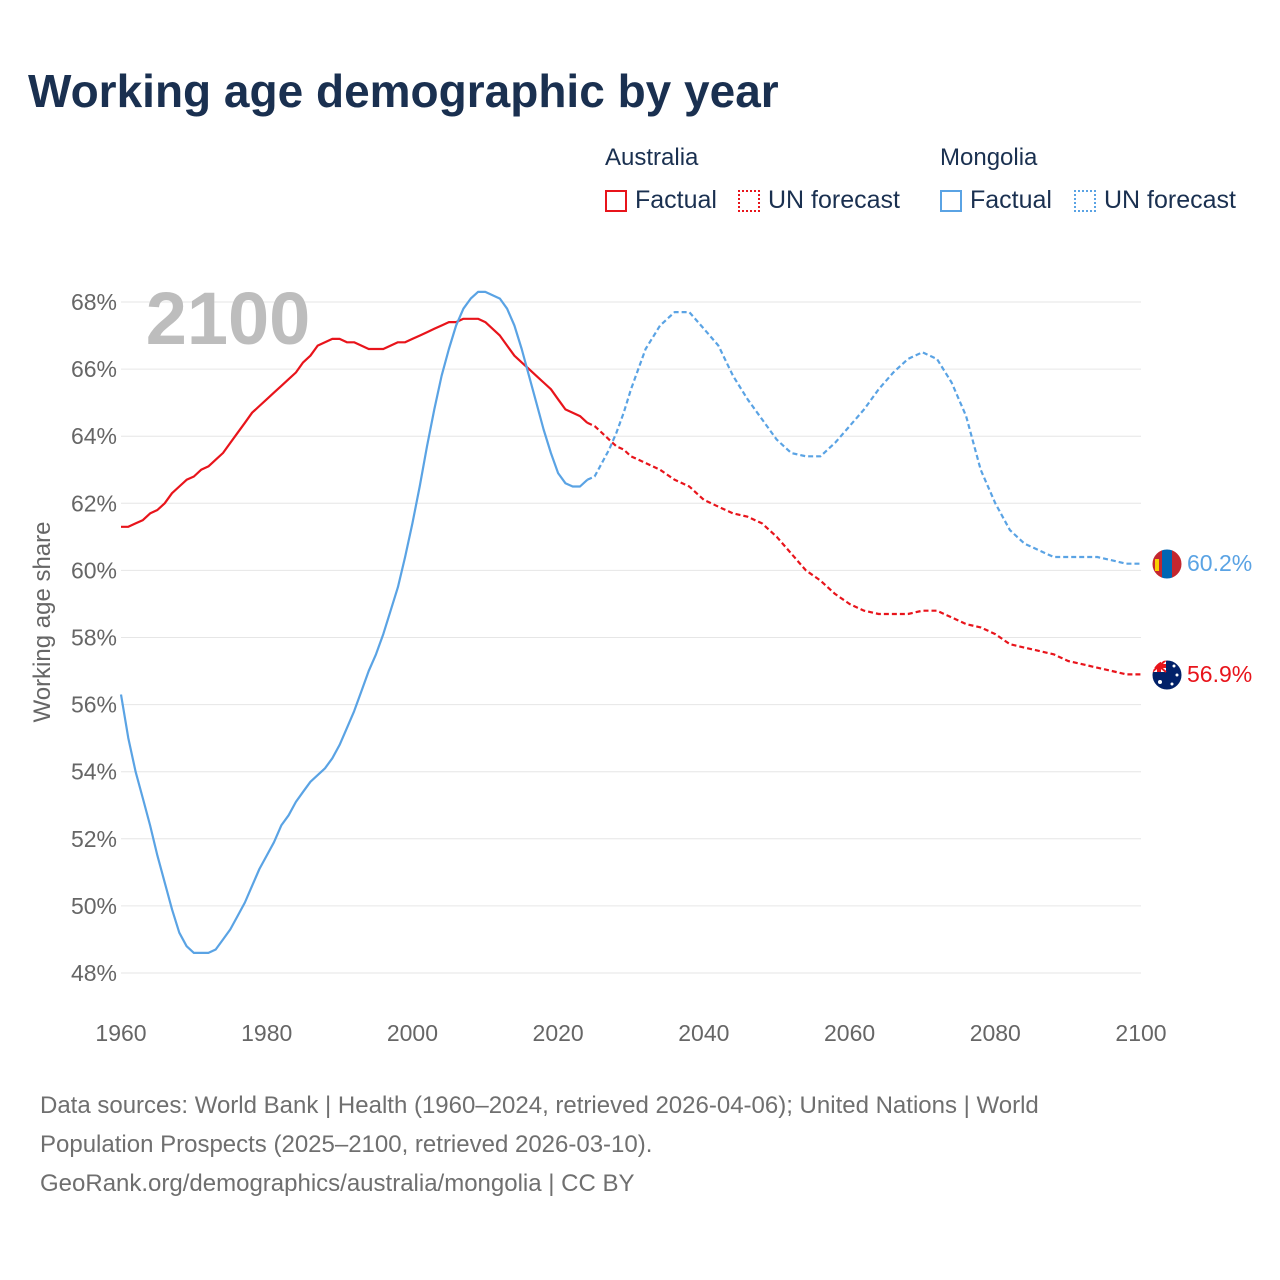 Image resolution: width=1280 pixels, height=1280 pixels. What do you see at coordinates (616, 200) in the screenshot?
I see `legend-swatch-australia-factual` at bounding box center [616, 200].